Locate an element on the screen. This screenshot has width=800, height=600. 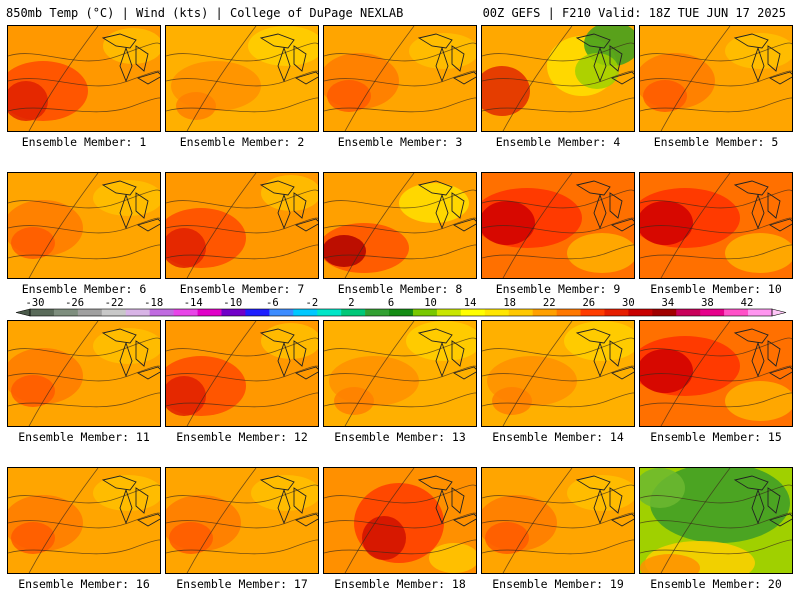
colorbar-tick-label: -2 is located at coordinates (312, 303).